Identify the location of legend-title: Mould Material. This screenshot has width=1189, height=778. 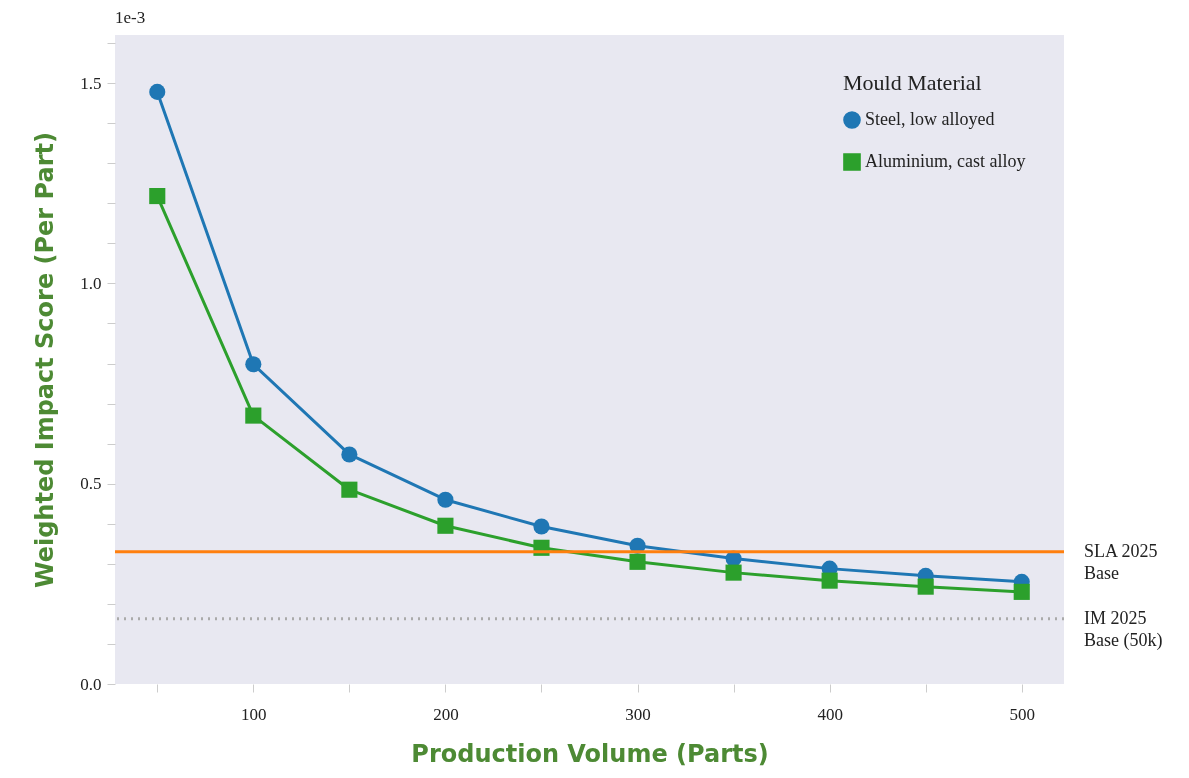
(912, 82).